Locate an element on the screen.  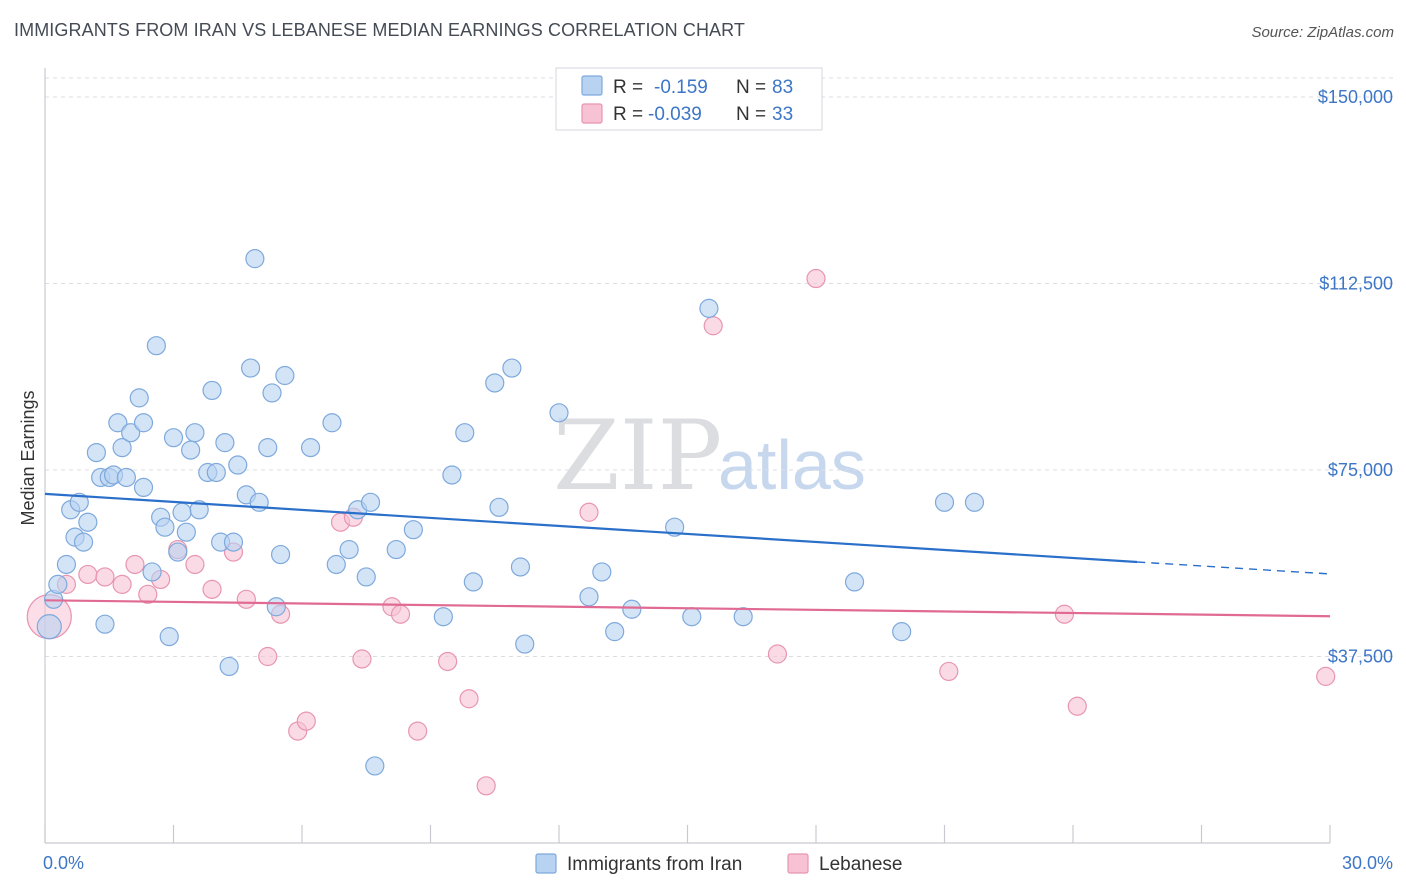
y-tick-labels: $37,500 $75,000 $112,500 $150,000 is located at coordinates (1355, 377).